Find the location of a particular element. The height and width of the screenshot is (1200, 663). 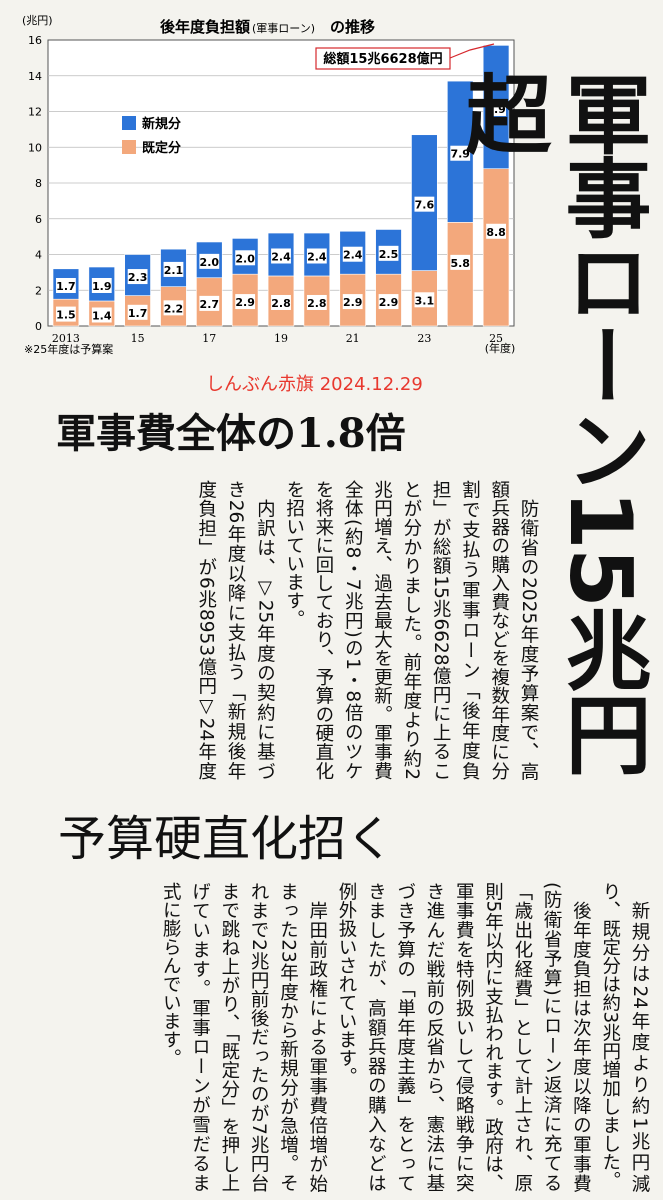

data-label-base-2013: 1.5 is located at coordinates (66, 315).